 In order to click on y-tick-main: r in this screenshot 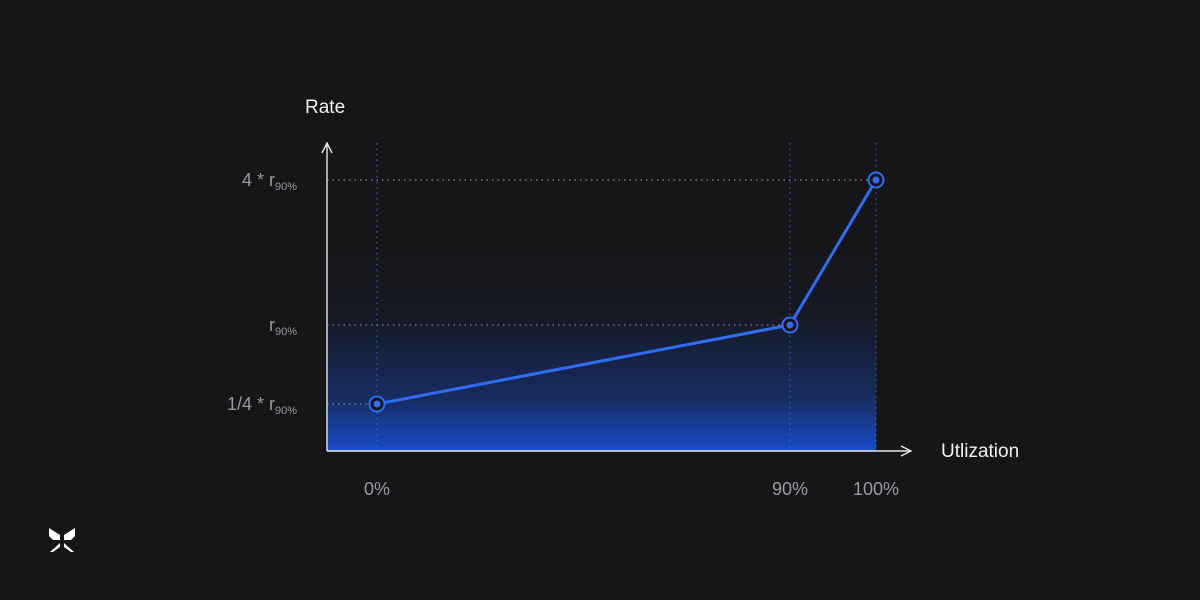, I will do `click(272, 325)`.